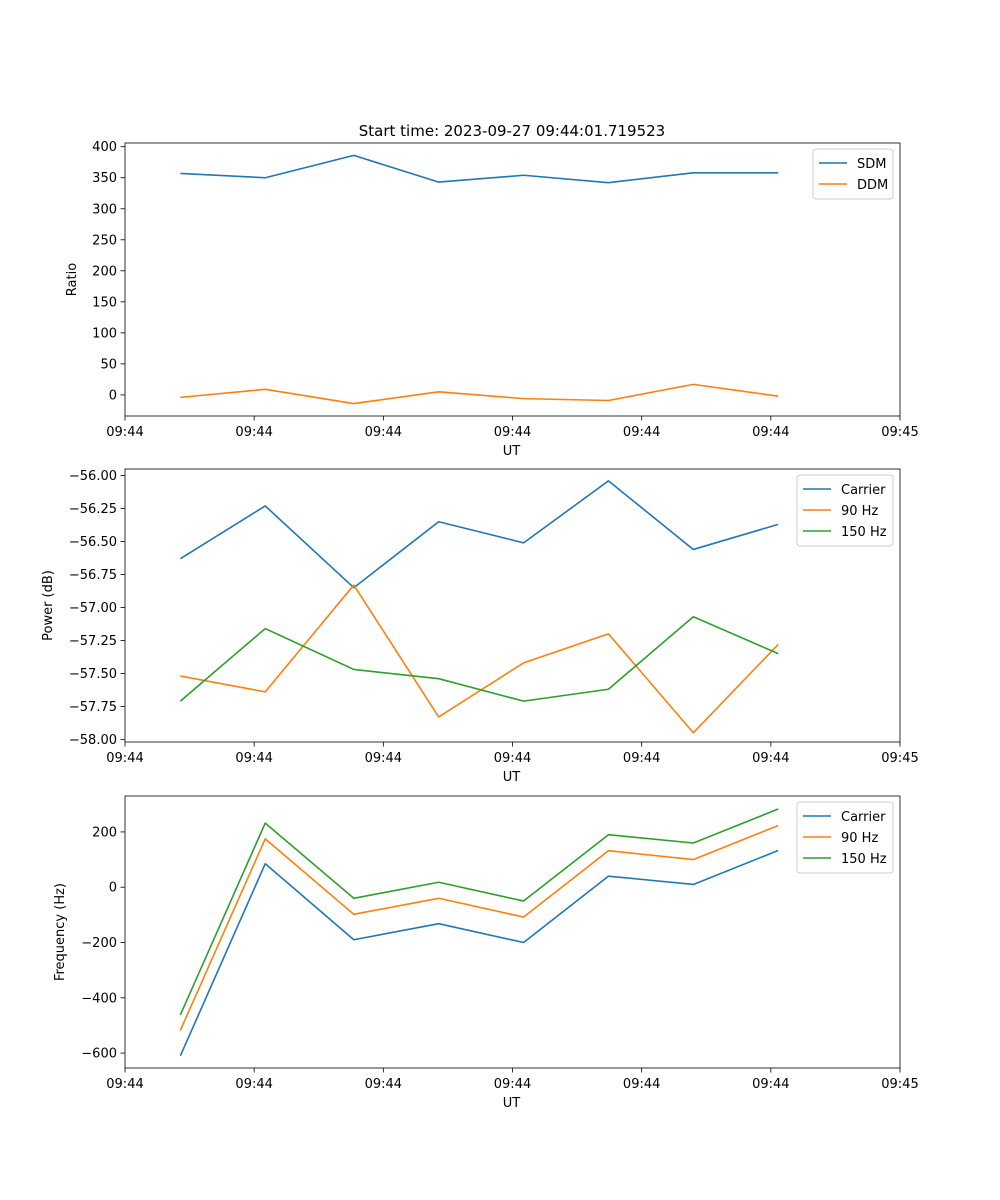  Describe the element at coordinates (512, 131) in the screenshot. I see `figure-title: Start time: 2023-09-27 09:44:01.719523` at that location.